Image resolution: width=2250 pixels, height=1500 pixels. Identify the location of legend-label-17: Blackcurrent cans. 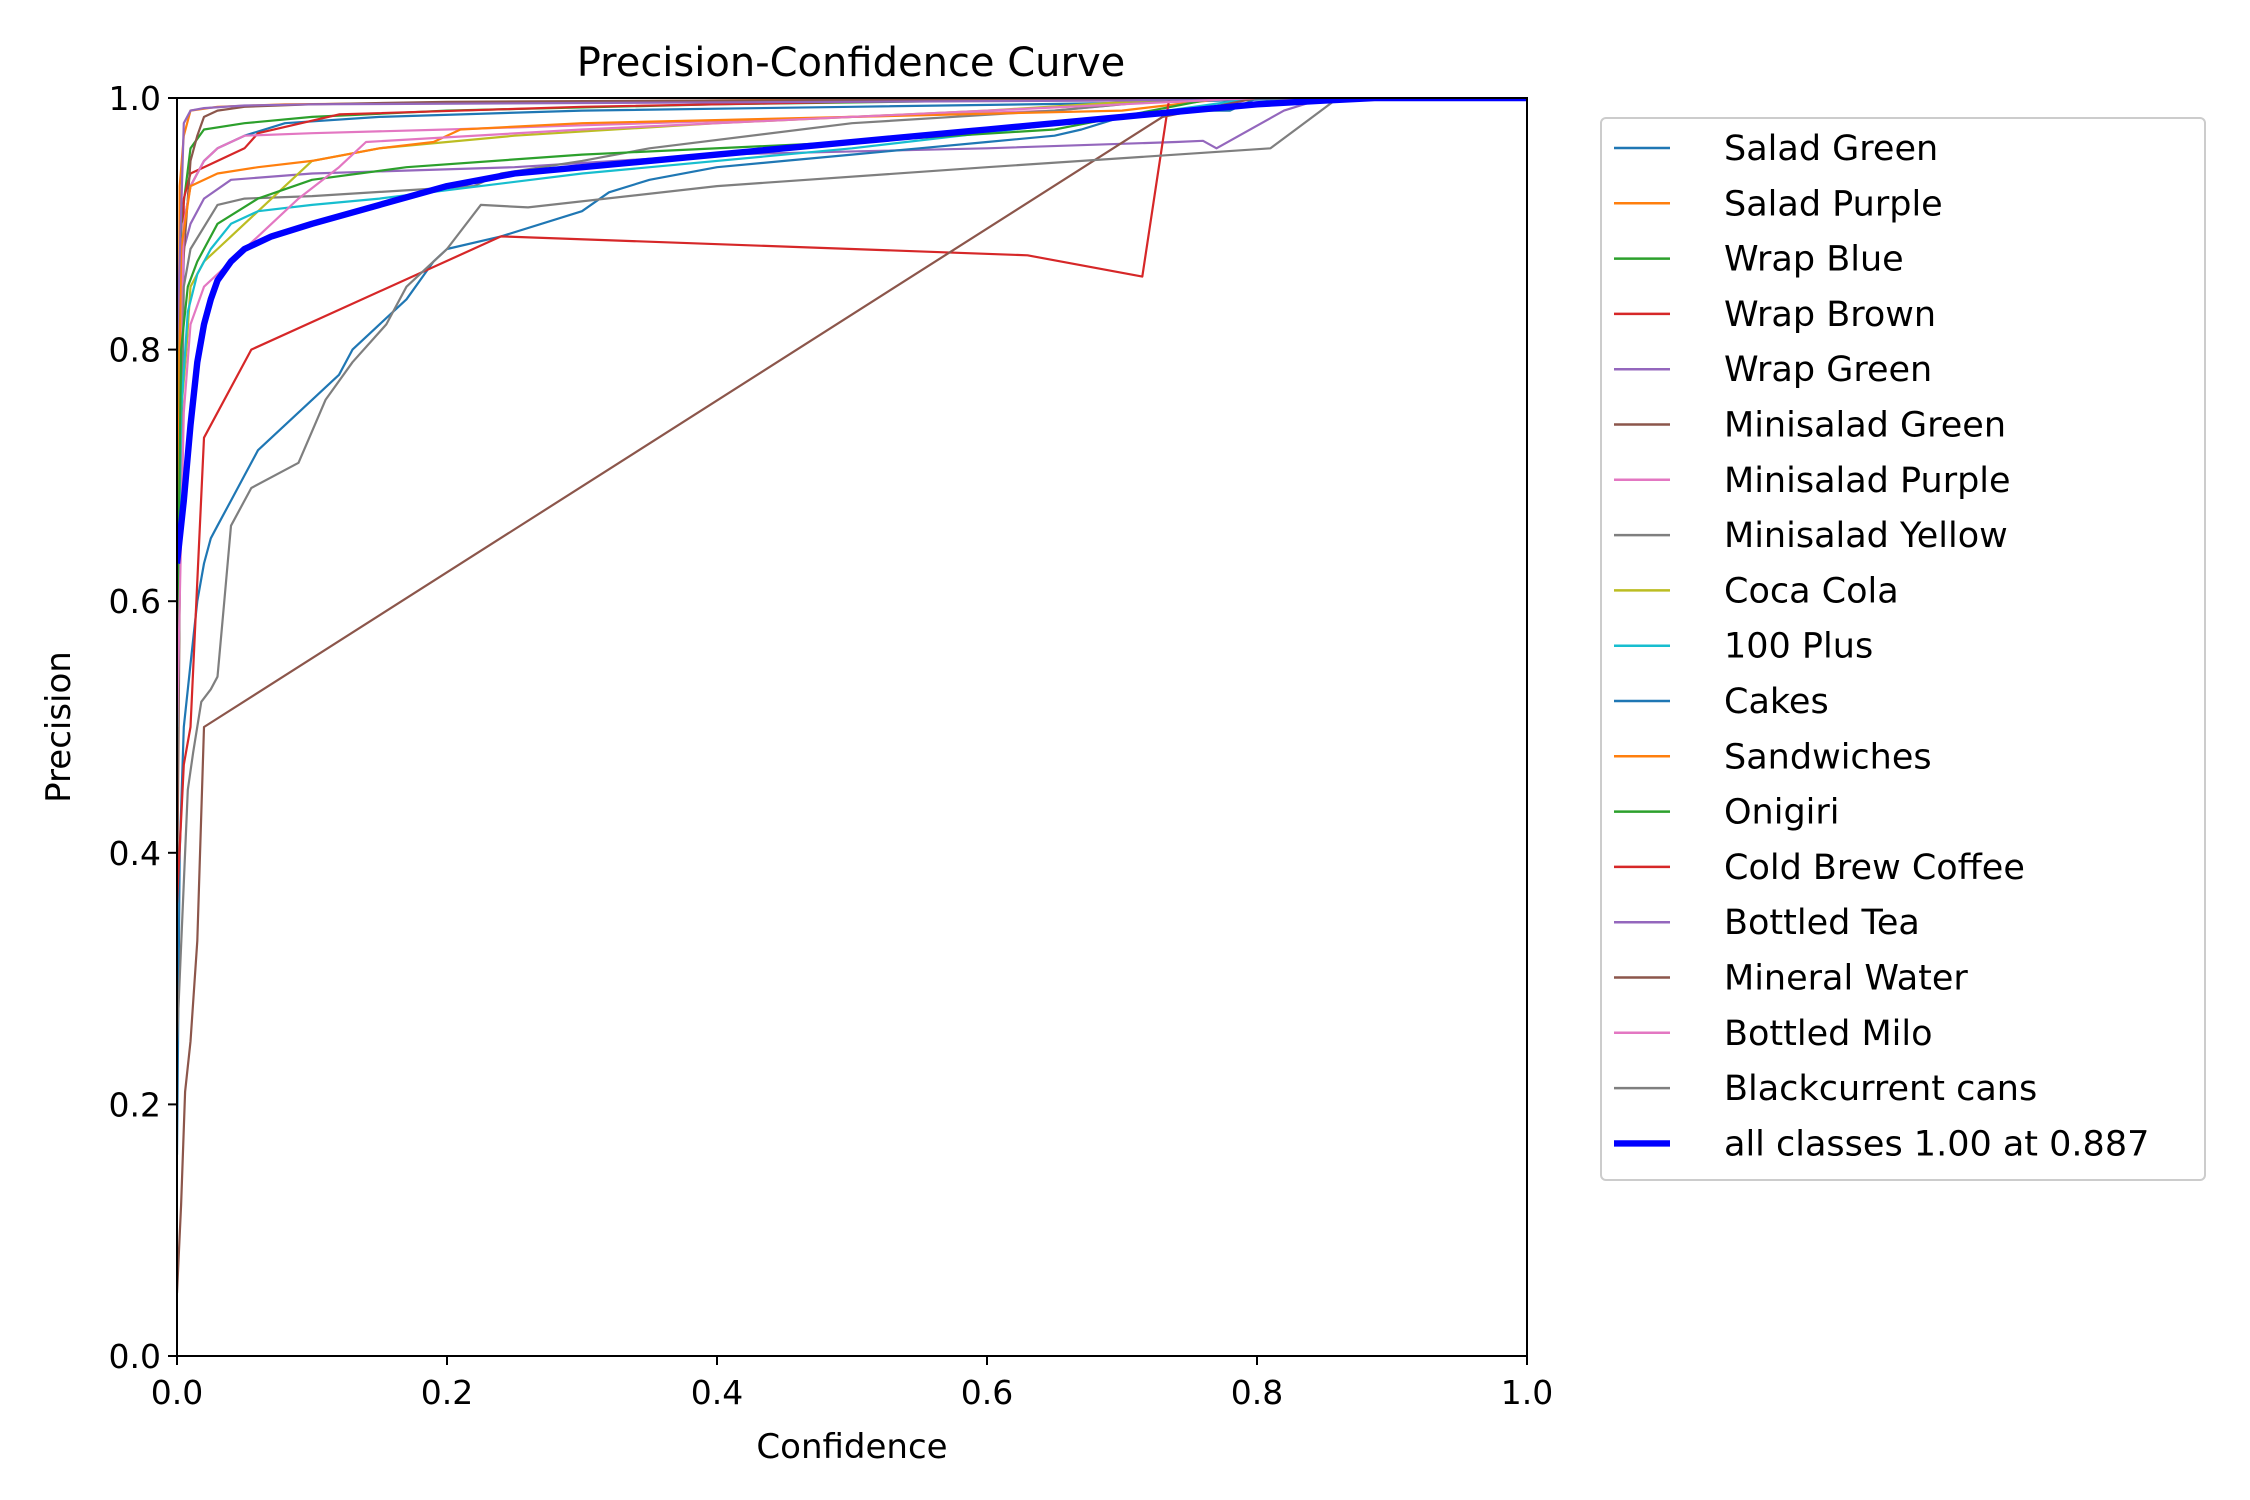
(1880, 1089).